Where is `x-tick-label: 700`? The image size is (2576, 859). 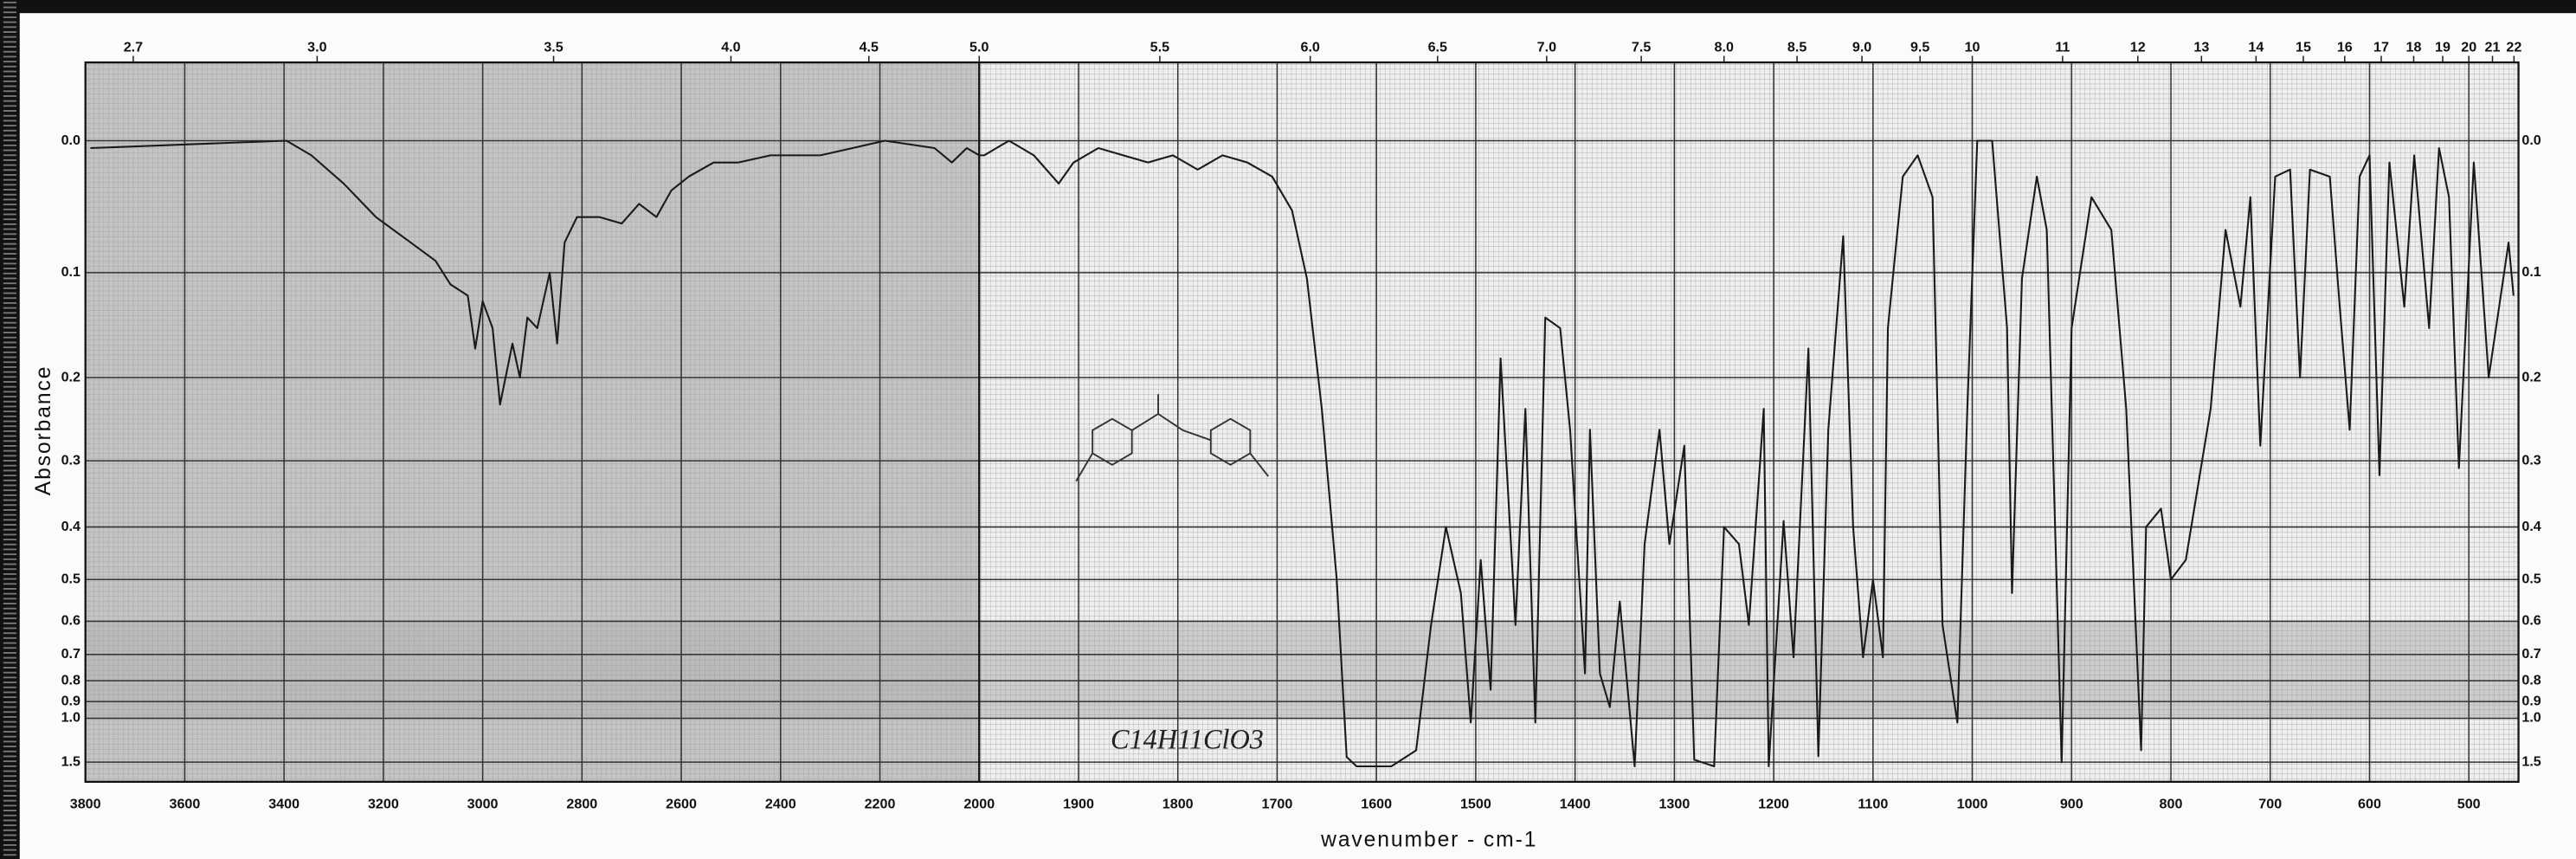
x-tick-label: 700 is located at coordinates (2270, 805).